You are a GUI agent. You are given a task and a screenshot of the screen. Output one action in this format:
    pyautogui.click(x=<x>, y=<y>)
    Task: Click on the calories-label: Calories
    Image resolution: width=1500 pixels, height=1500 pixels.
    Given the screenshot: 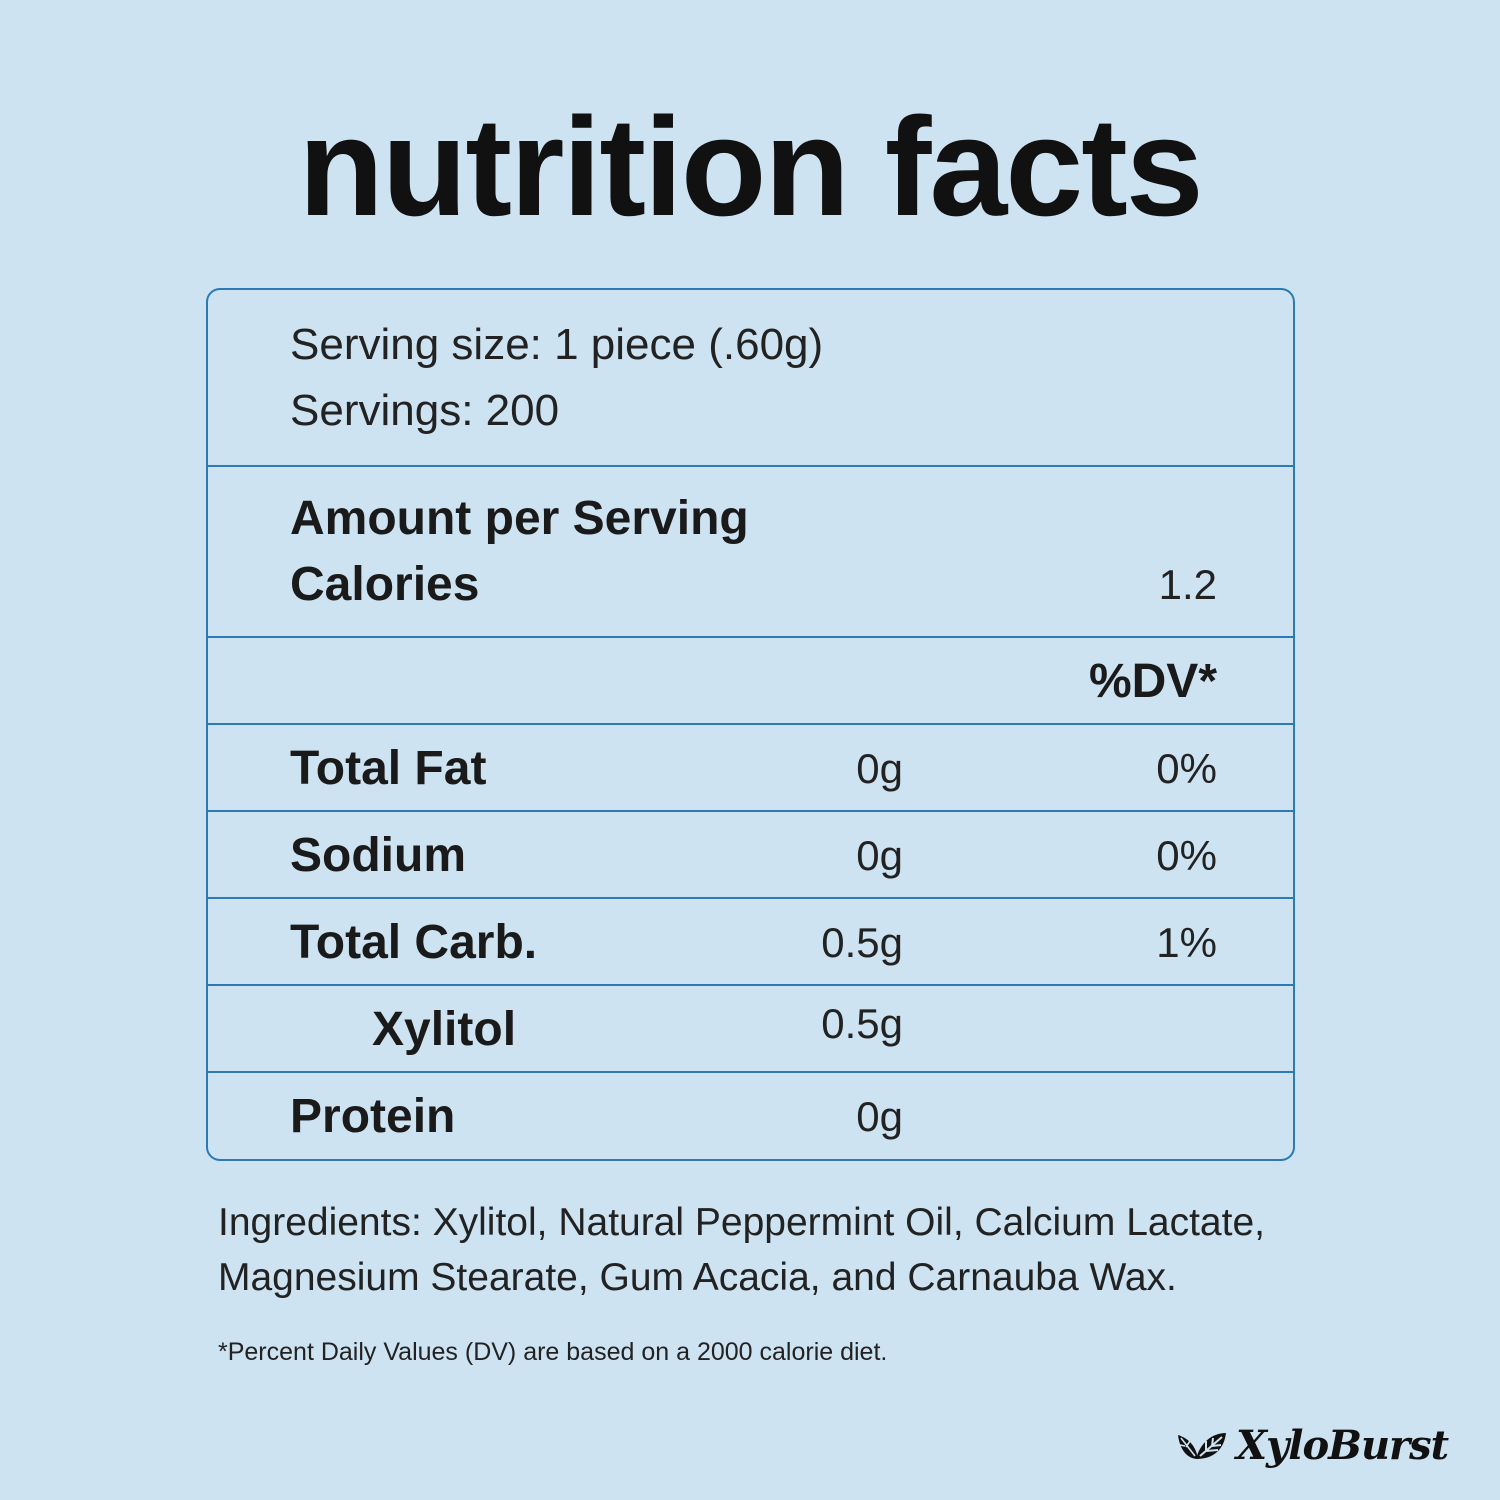 What is the action you would take?
    pyautogui.click(x=385, y=584)
    